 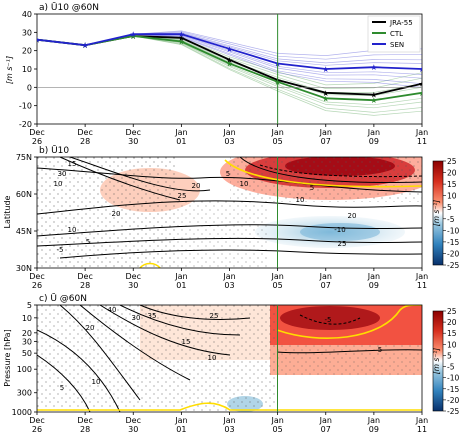 I want to click on panel-b-ylabel: Latitude, so click(x=7, y=211).